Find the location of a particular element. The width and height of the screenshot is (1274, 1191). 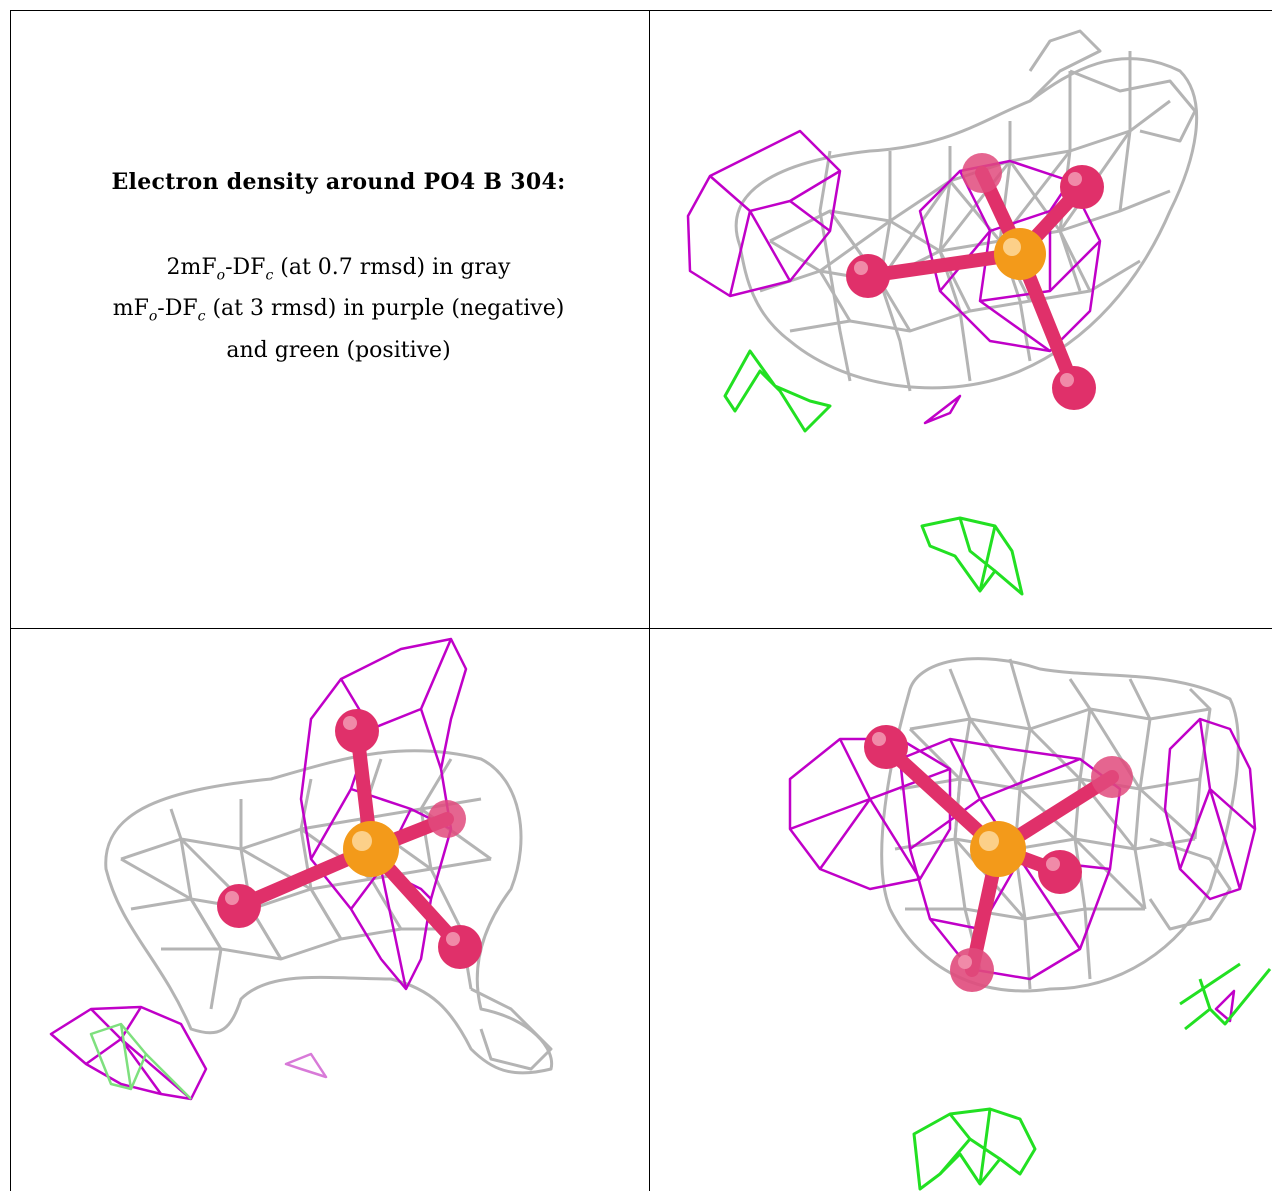

legend-line-positive: and green (positive) is located at coordinates (338, 350).